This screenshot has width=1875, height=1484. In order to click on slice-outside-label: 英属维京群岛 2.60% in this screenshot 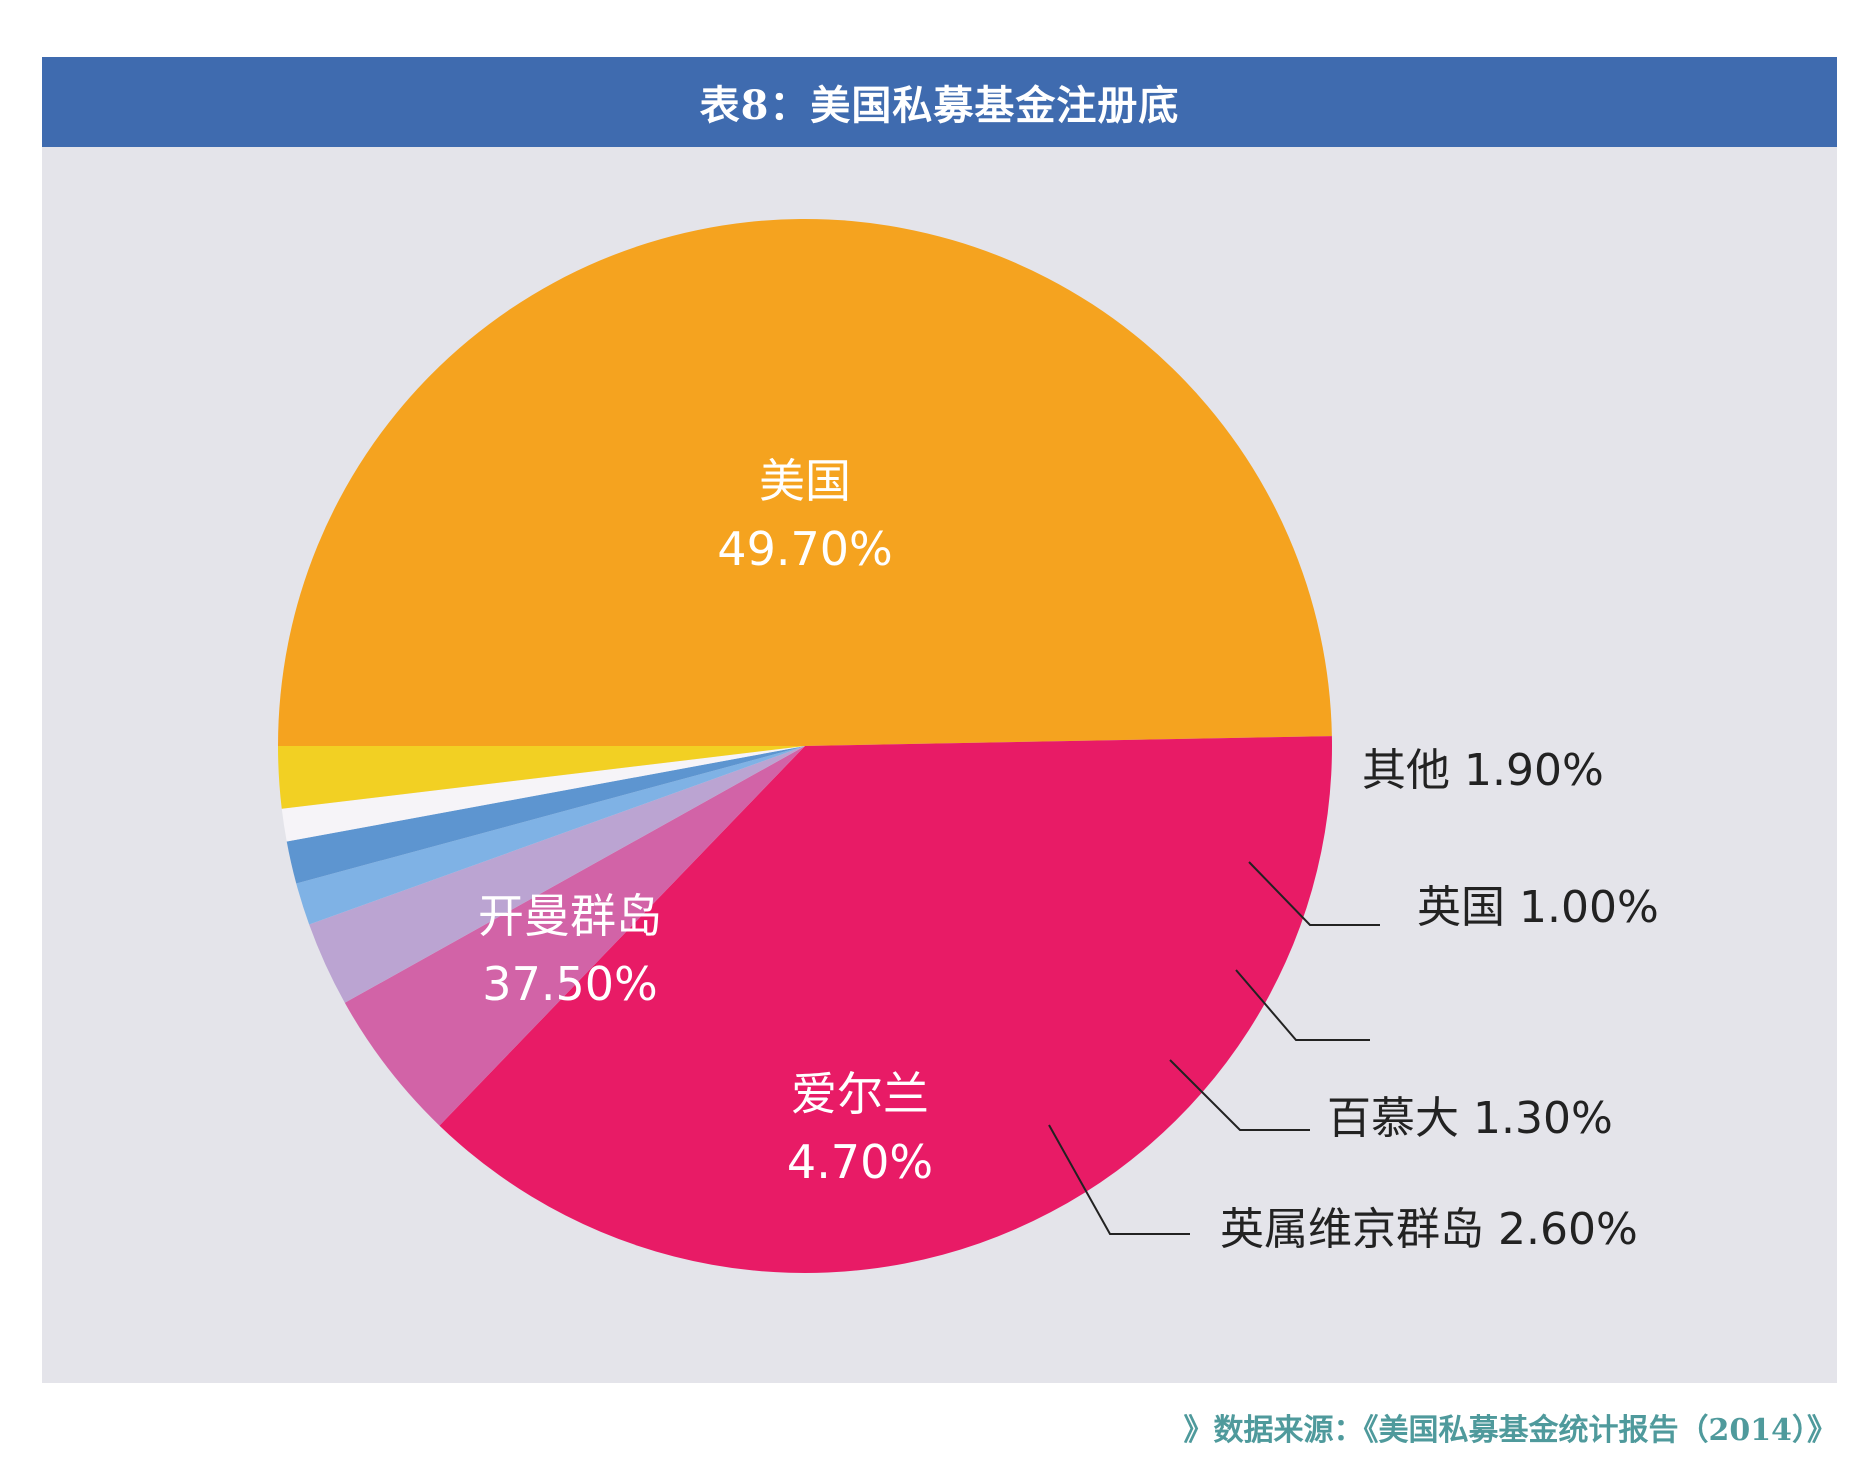, I will do `click(1429, 1229)`.